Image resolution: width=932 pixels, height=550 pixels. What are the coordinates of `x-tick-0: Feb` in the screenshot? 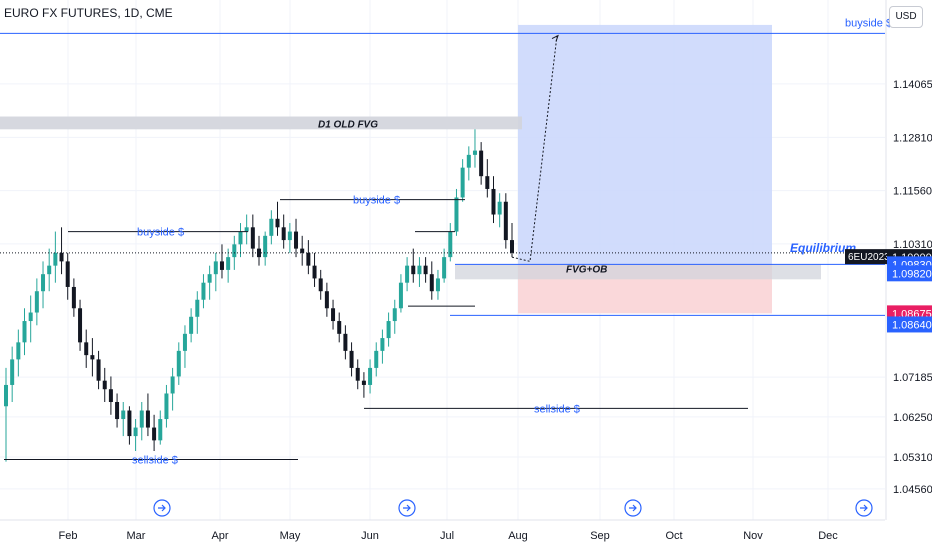 It's located at (68, 536).